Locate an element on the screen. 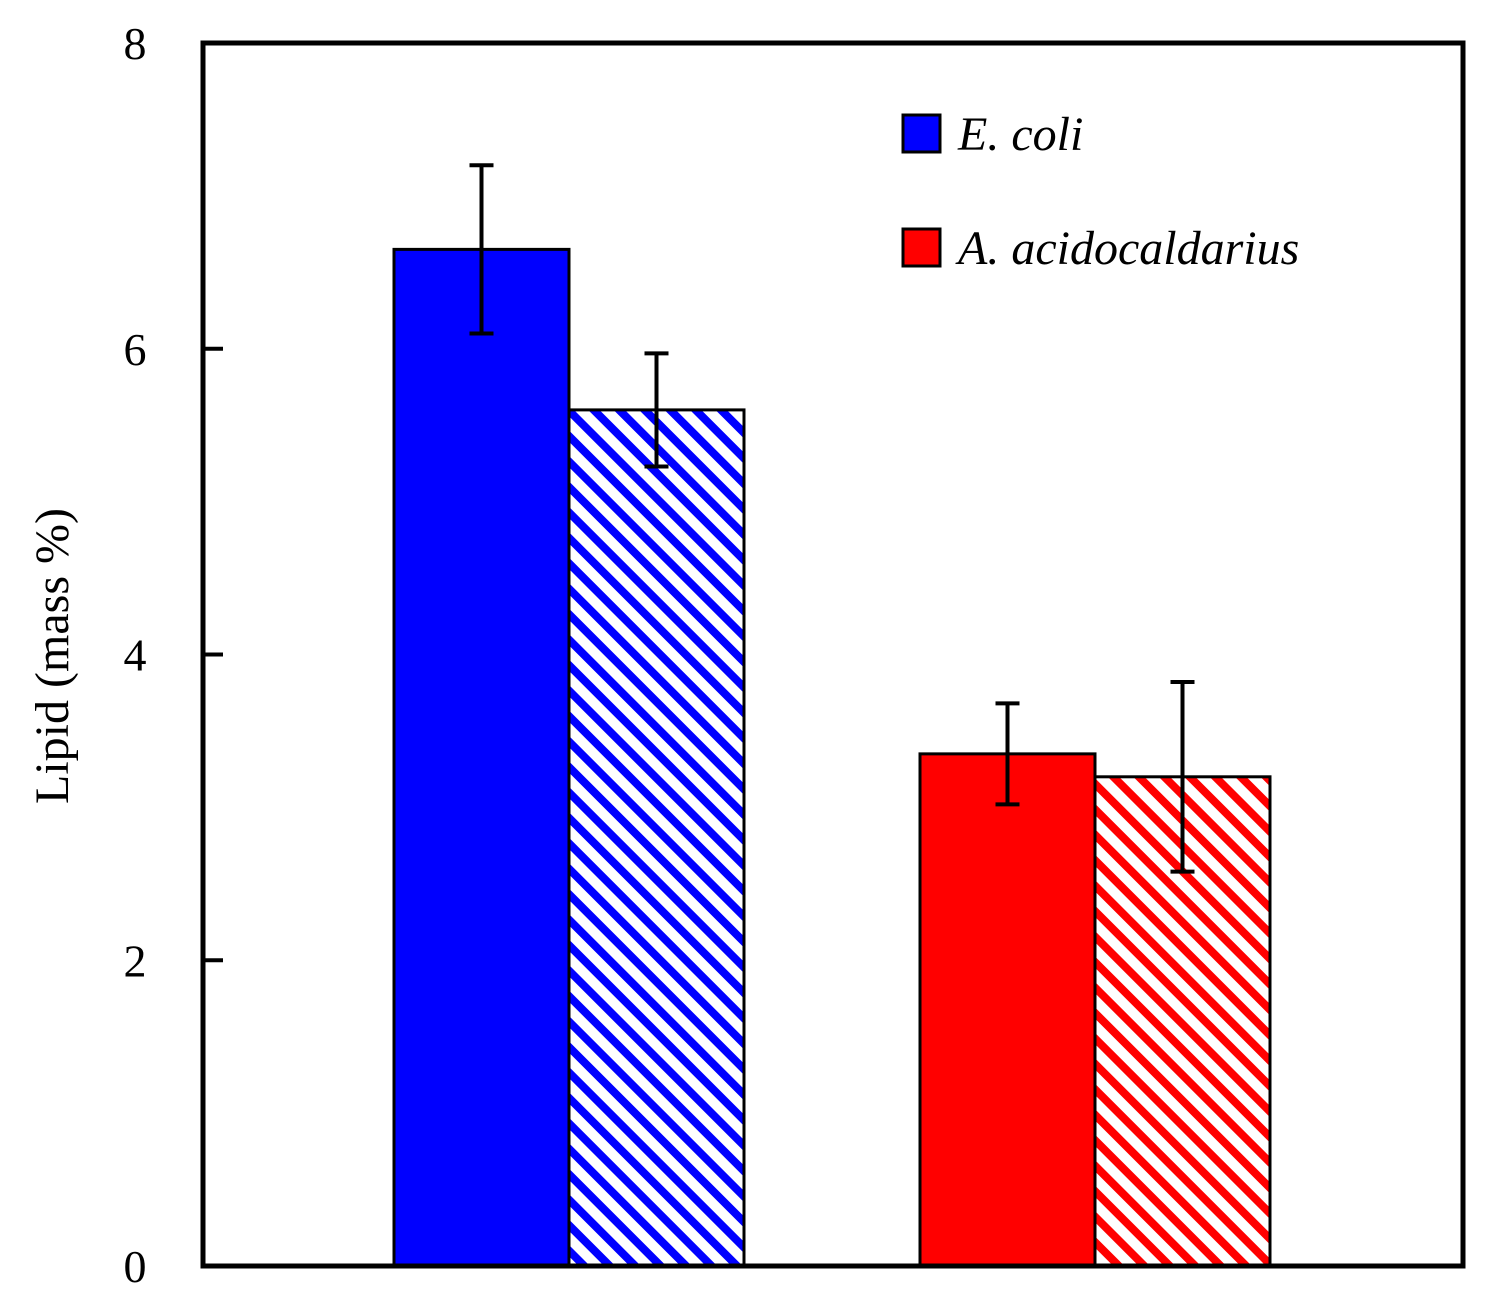  error-bar-e-coli-hatched is located at coordinates (656, 410).